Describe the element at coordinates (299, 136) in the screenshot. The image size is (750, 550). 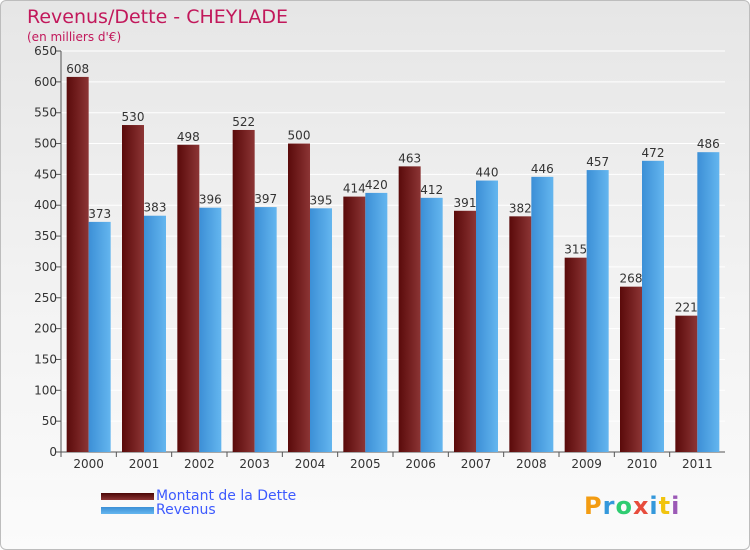
I see `data-label-debt: 500` at that location.